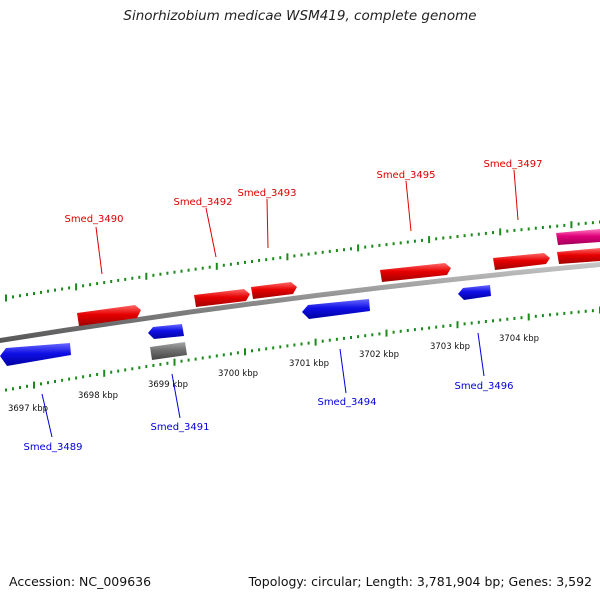  I want to click on gene-label-smed-3489: Smed_3489, so click(52, 447).